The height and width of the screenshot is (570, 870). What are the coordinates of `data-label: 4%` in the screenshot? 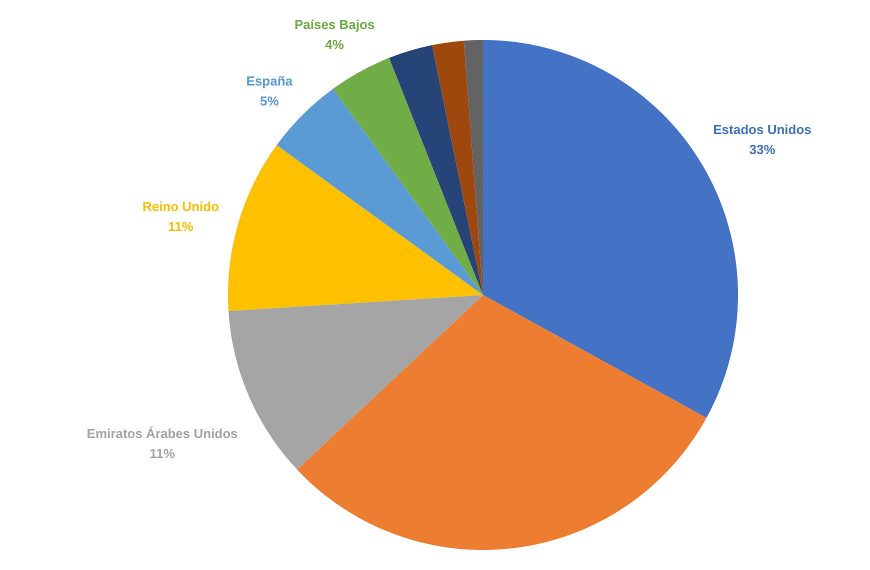 It's located at (334, 44).